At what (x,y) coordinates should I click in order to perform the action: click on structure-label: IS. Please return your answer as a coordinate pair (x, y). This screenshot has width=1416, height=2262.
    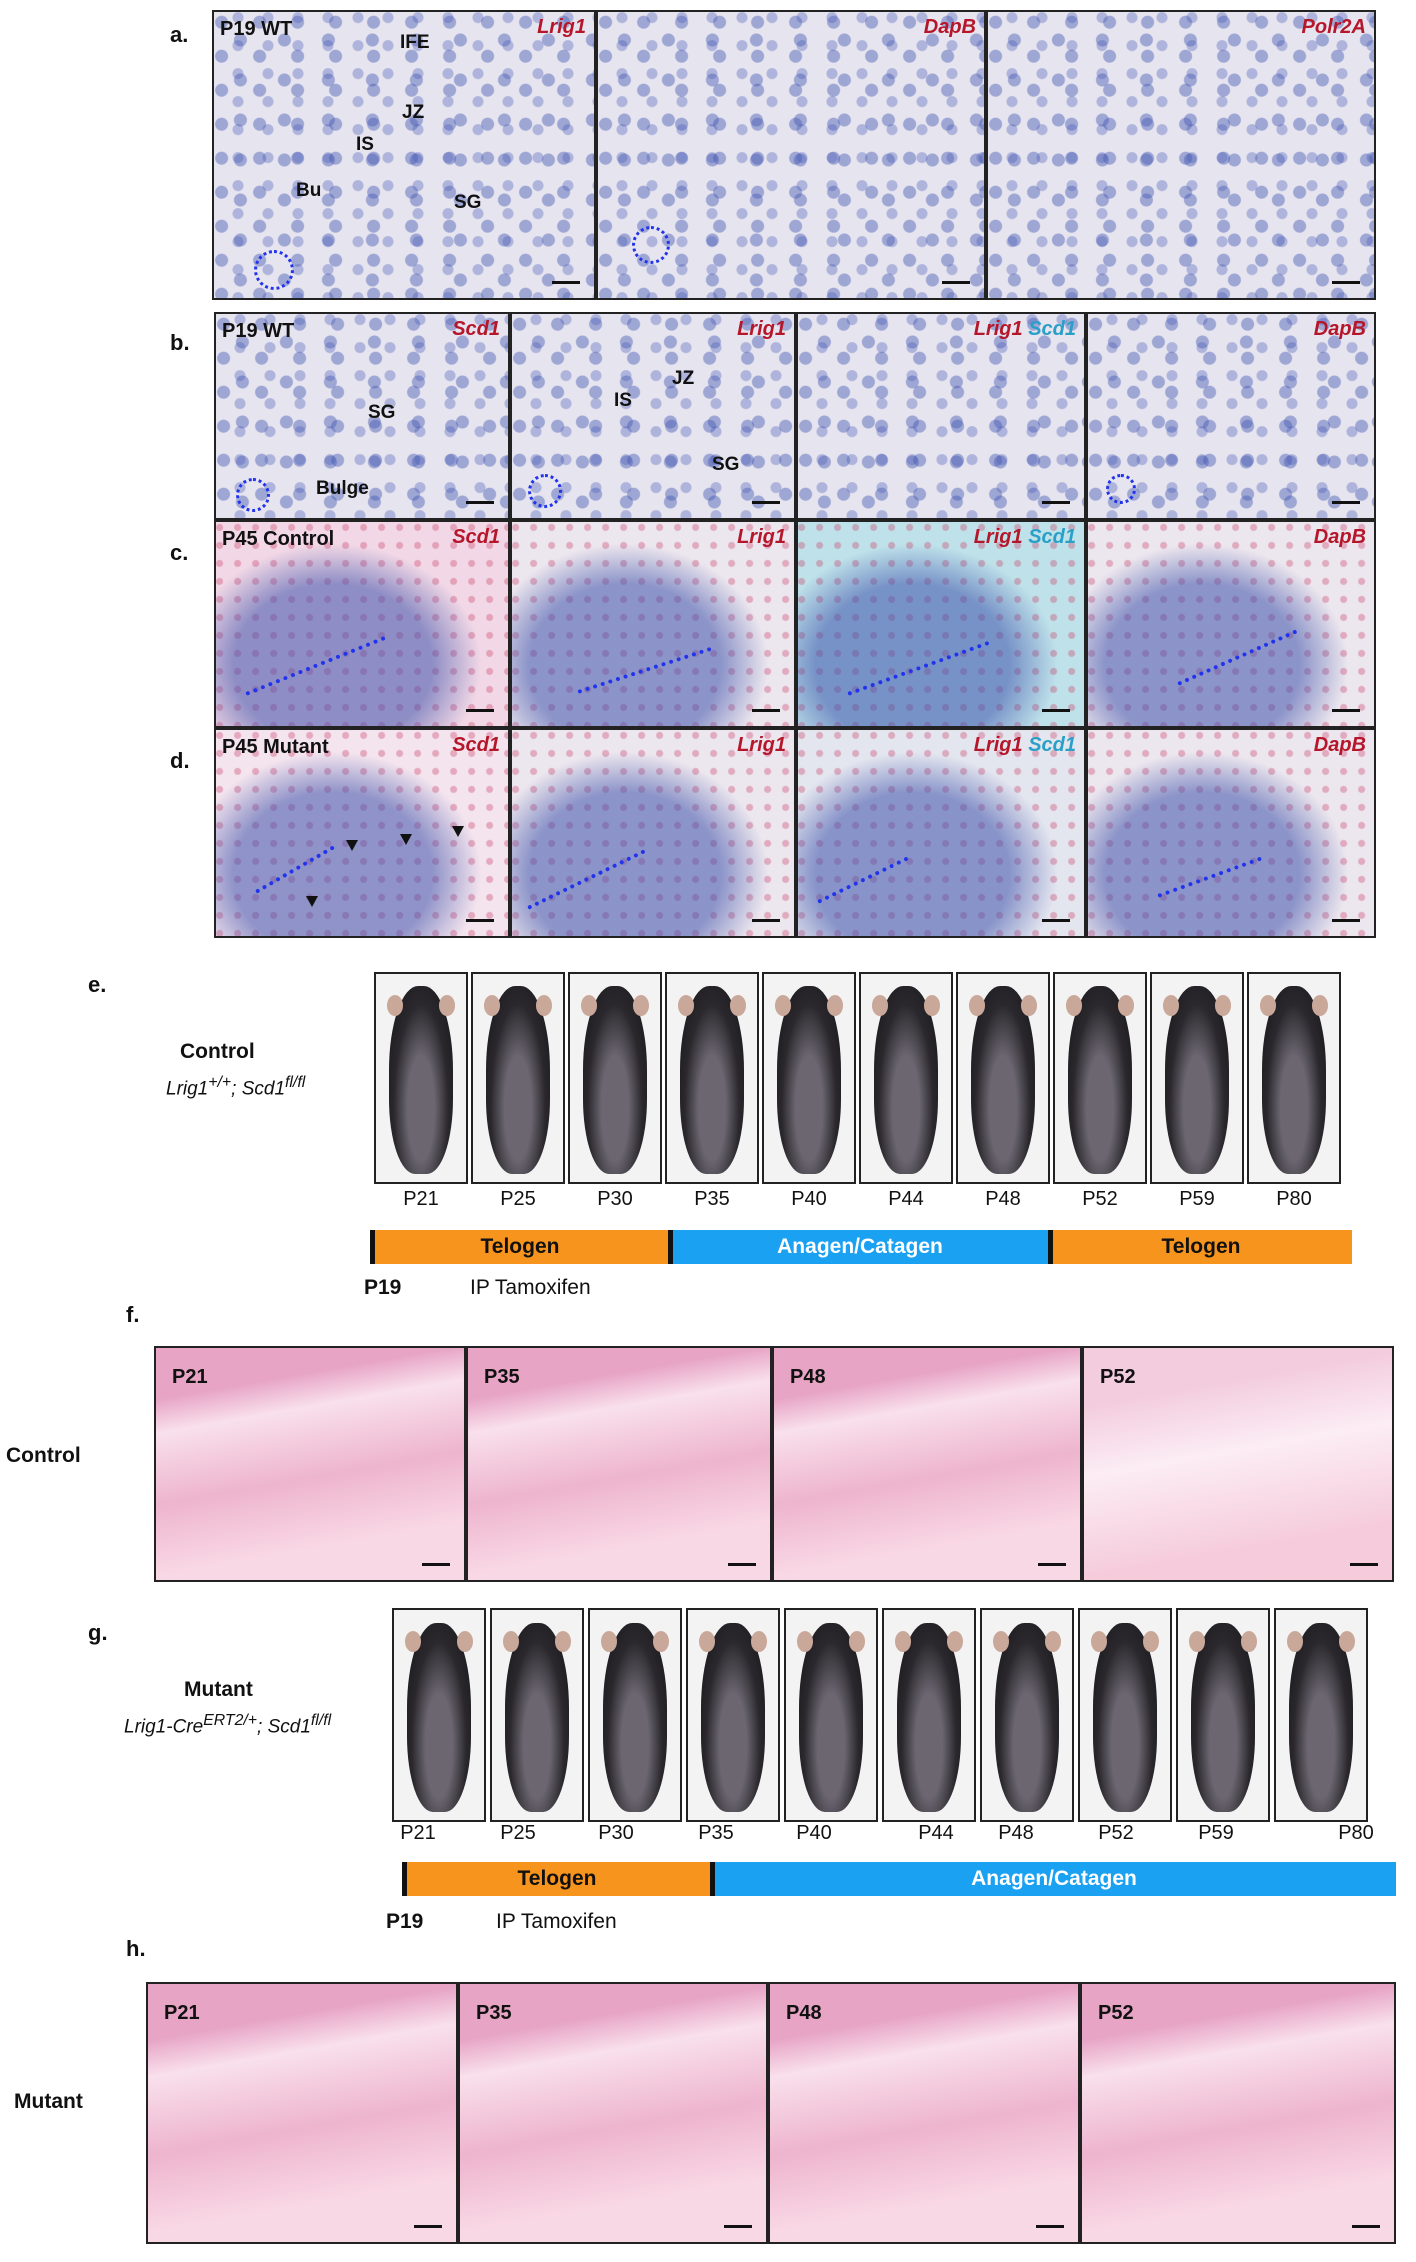
    Looking at the image, I should click on (623, 400).